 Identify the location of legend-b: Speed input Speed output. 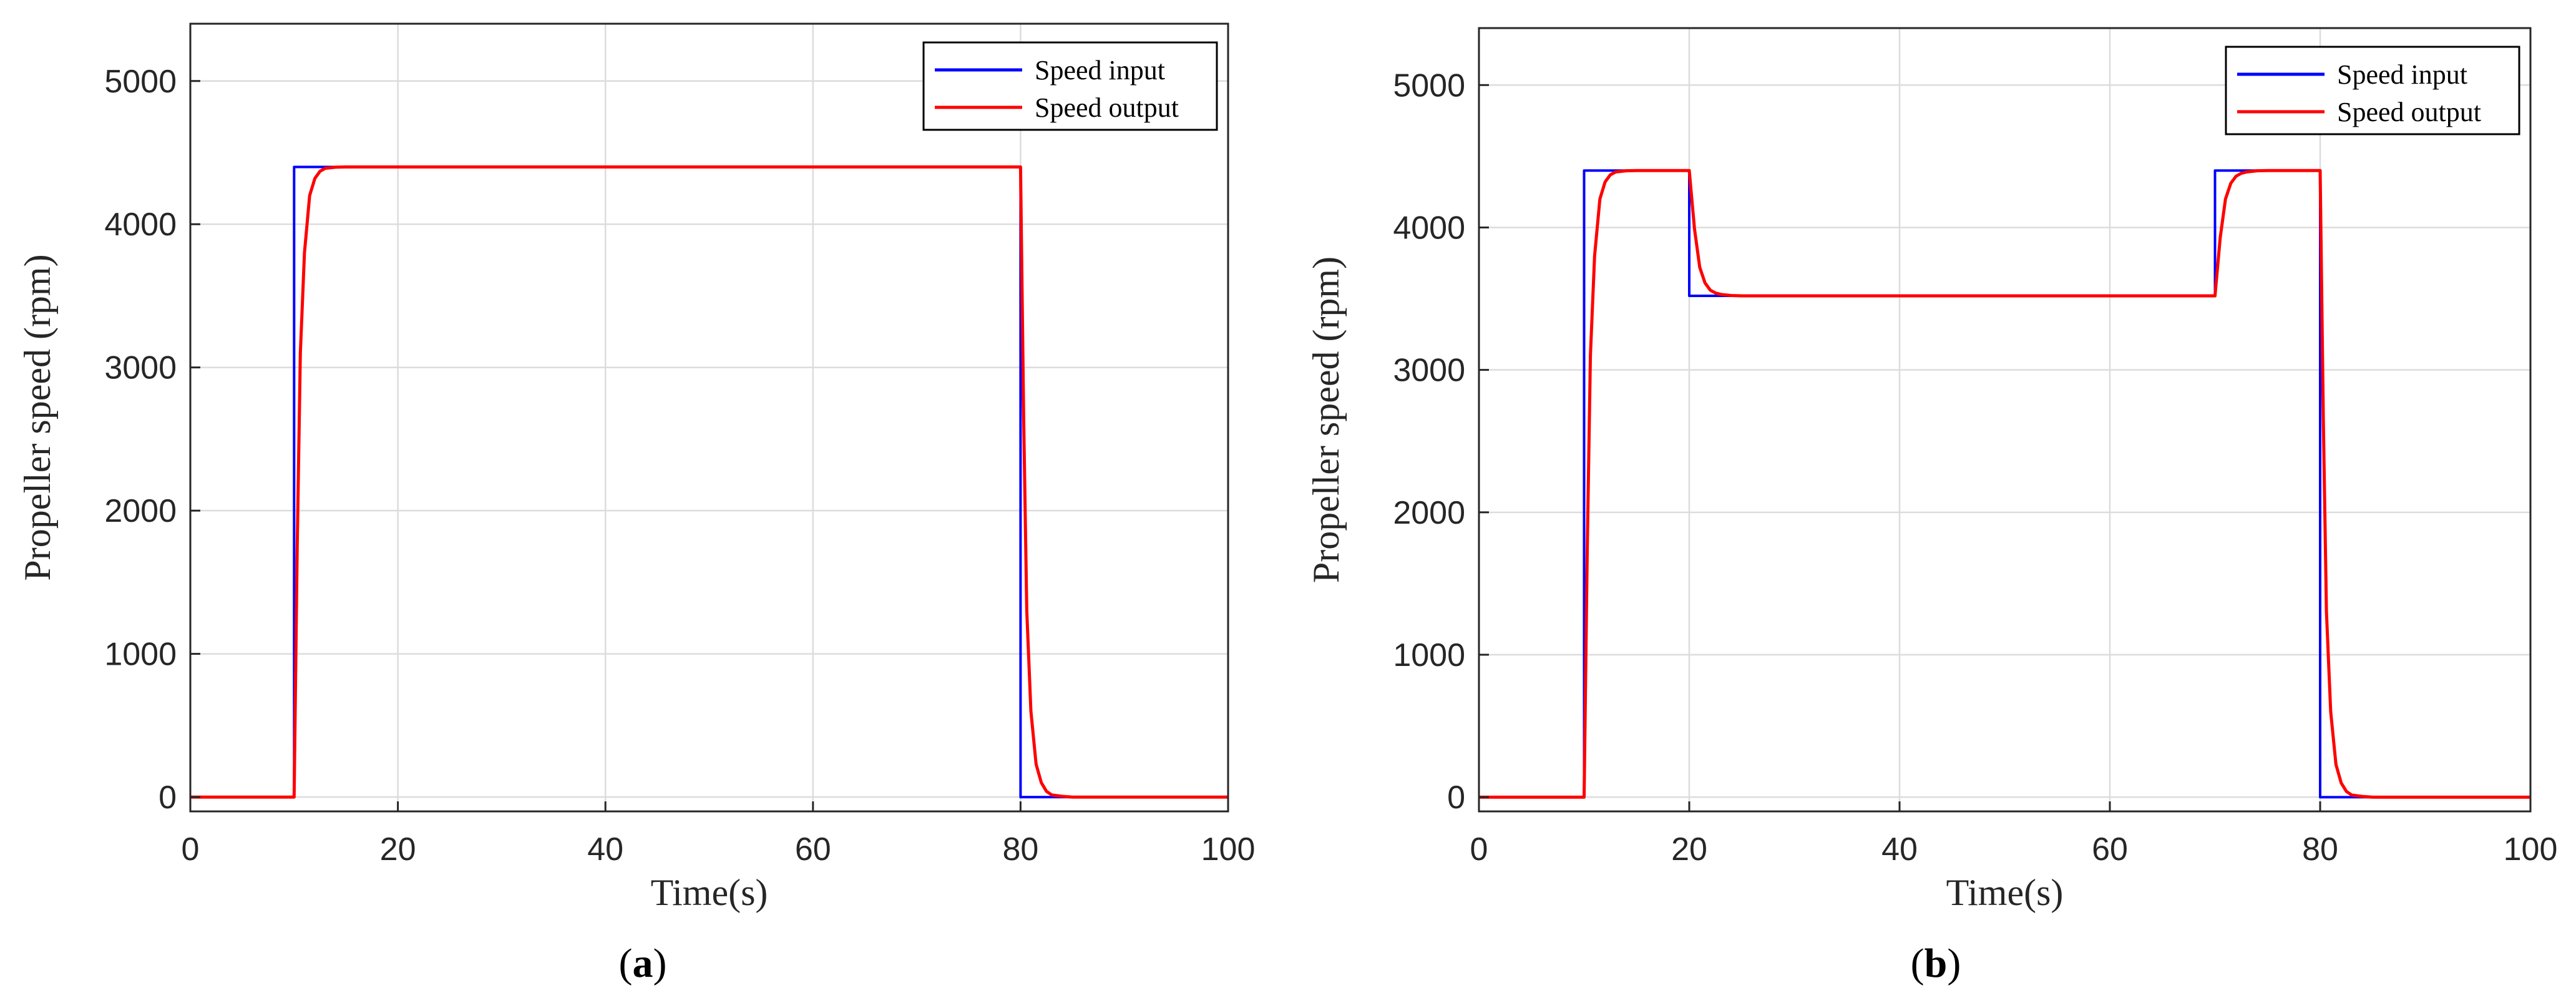
(2372, 91).